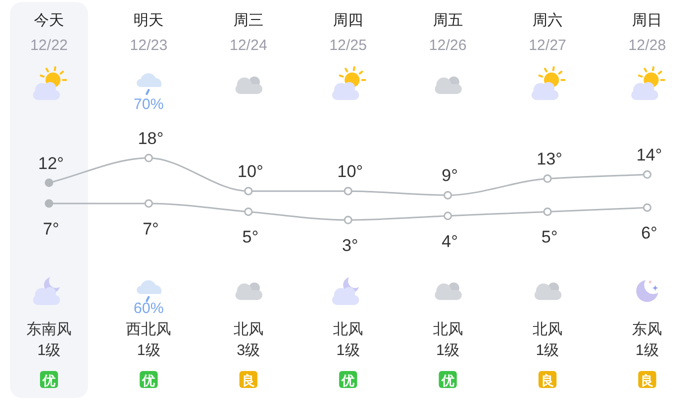 The height and width of the screenshot is (401, 685). What do you see at coordinates (549, 159) in the screenshot?
I see `data-label: 13°` at bounding box center [549, 159].